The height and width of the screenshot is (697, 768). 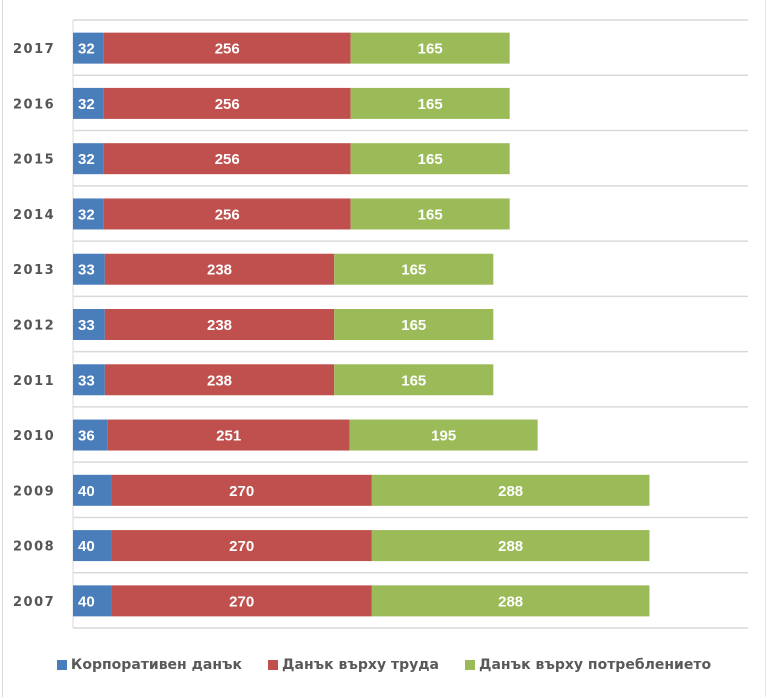 I want to click on y-tick-label: 2009, so click(x=34, y=491).